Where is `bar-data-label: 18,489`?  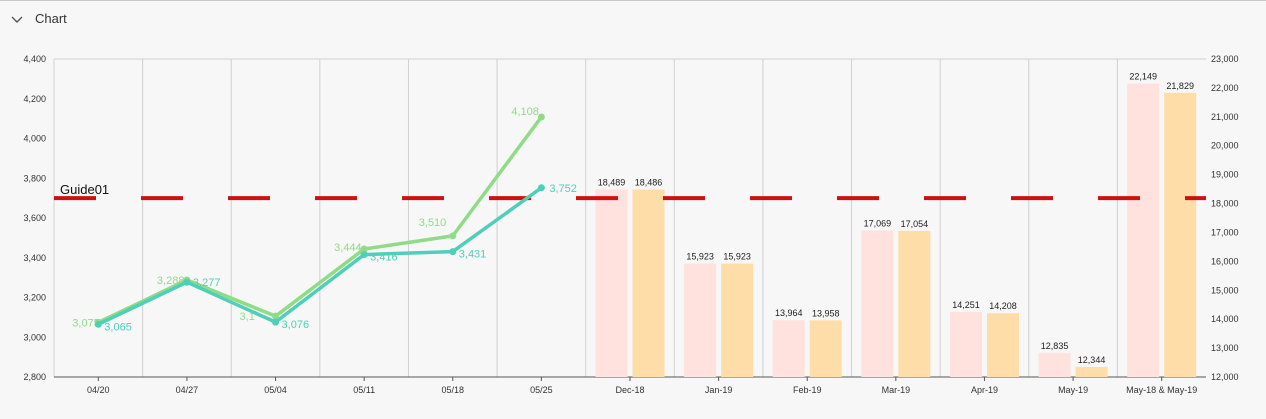 bar-data-label: 18,489 is located at coordinates (612, 182).